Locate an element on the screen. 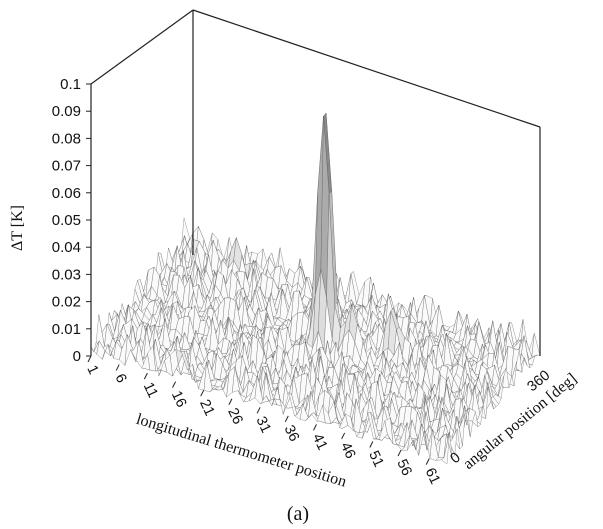 The width and height of the screenshot is (603, 529). z-axis-ticks: 0 0.01 0.02 0.03 0.04 0.05 0.06 0.07 0.08 0.09 0.1 is located at coordinates (71, 220).